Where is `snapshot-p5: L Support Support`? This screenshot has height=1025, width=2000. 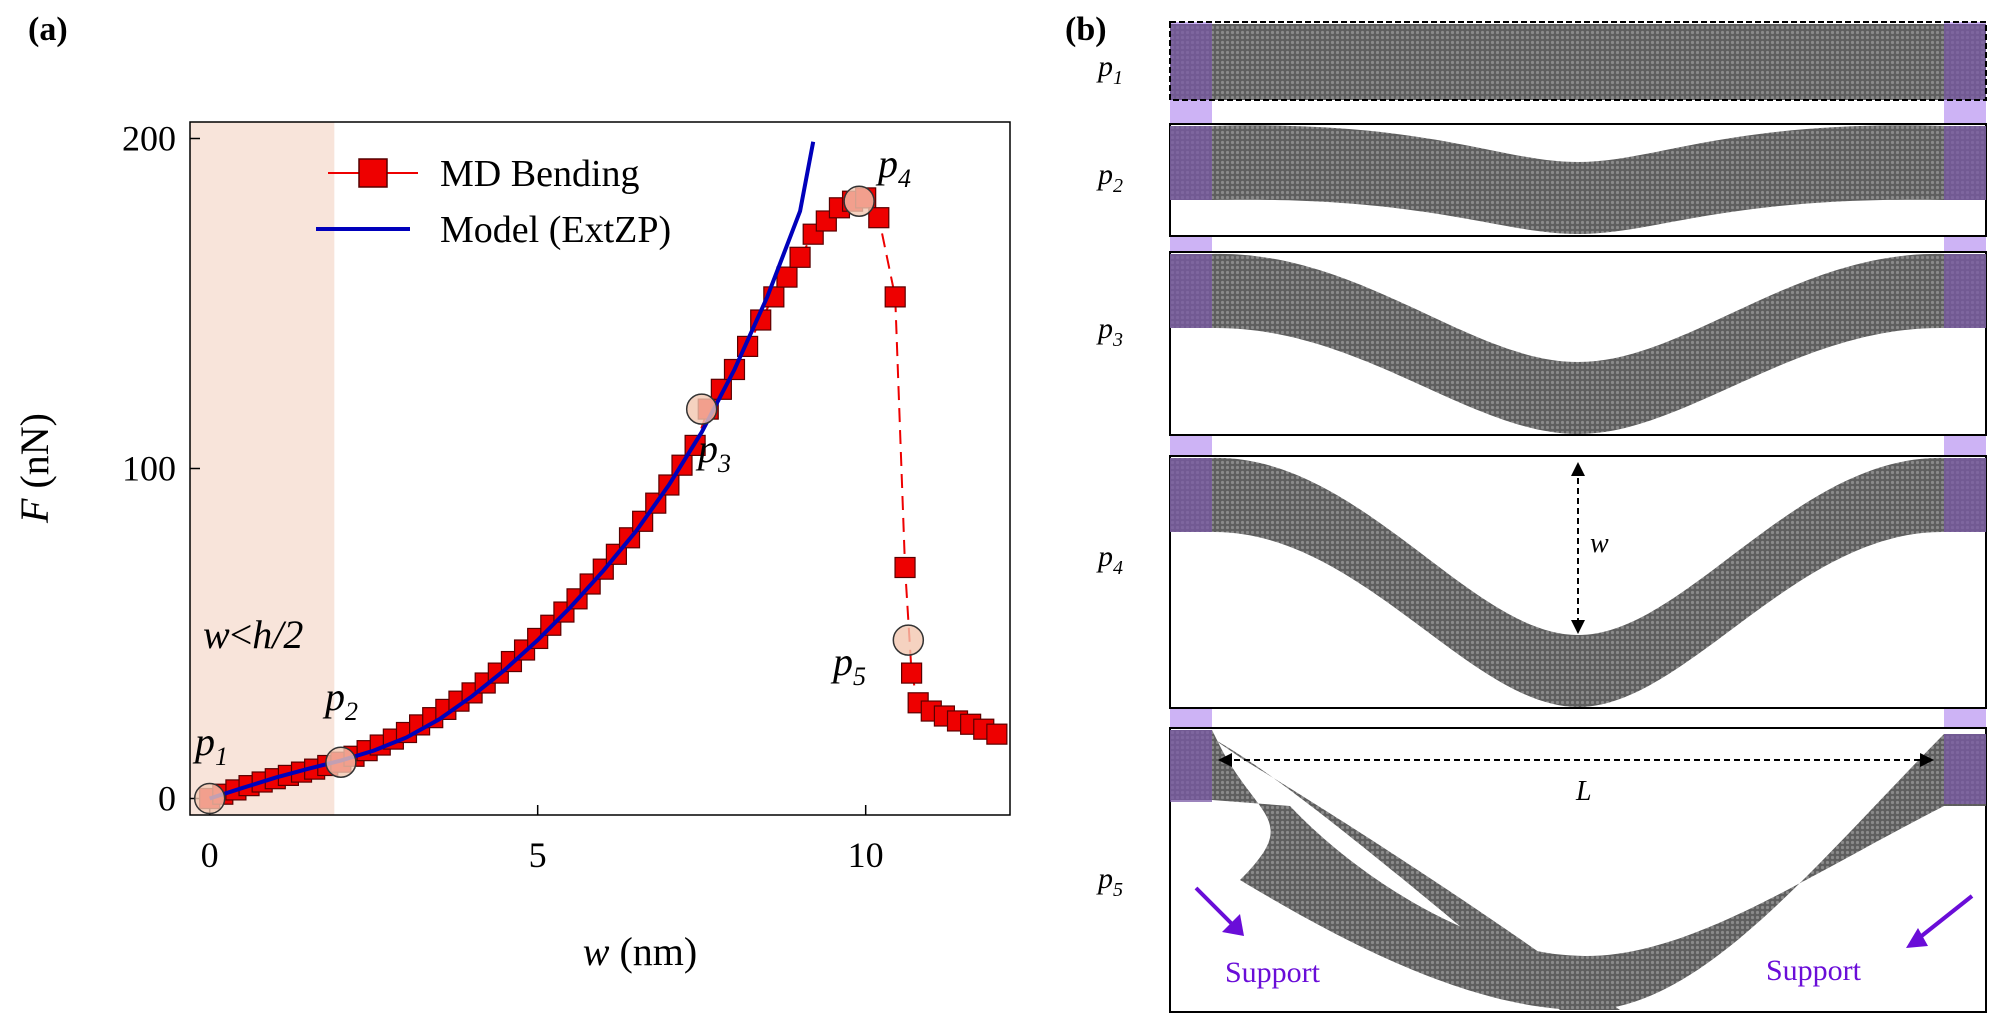 snapshot-p5: L Support Support is located at coordinates (1578, 870).